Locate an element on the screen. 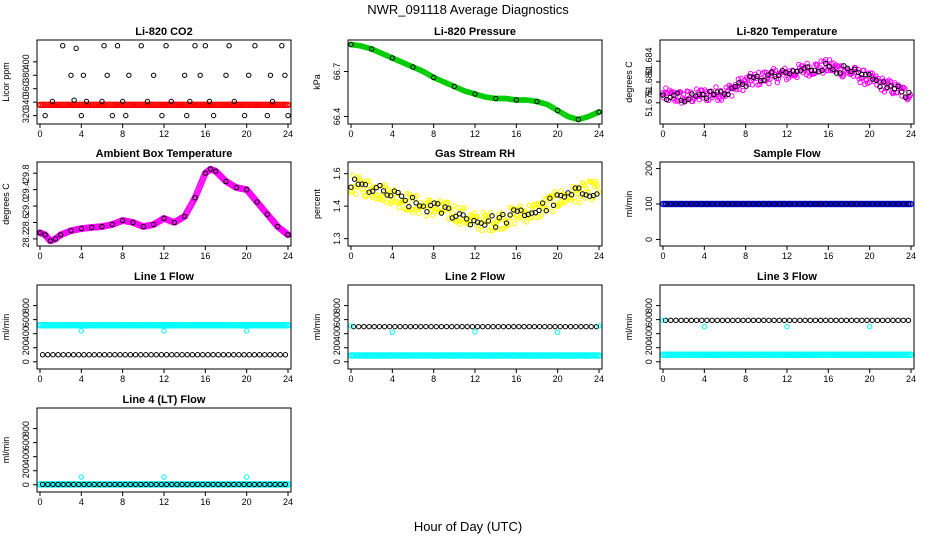  y-tick-label: 1.6 is located at coordinates (337, 173).